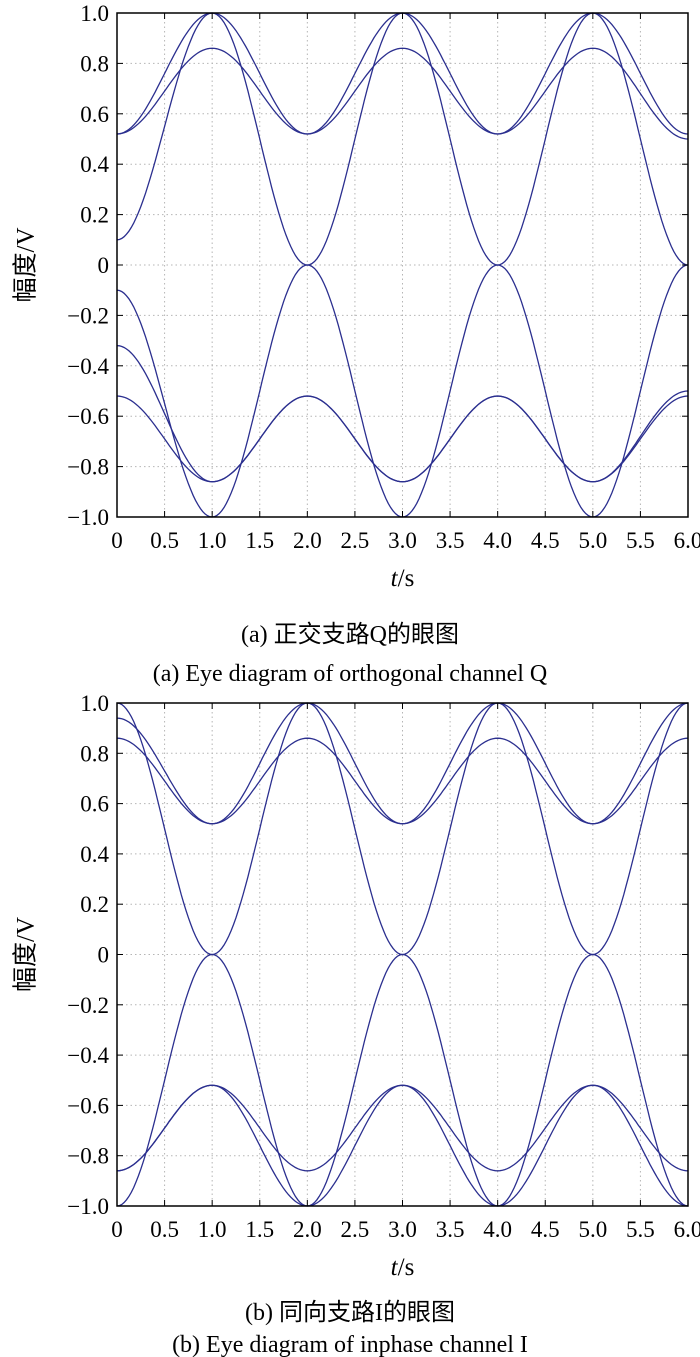 This screenshot has width=700, height=1357. What do you see at coordinates (395, 578) in the screenshot?
I see `x-axis-variable-a: t` at bounding box center [395, 578].